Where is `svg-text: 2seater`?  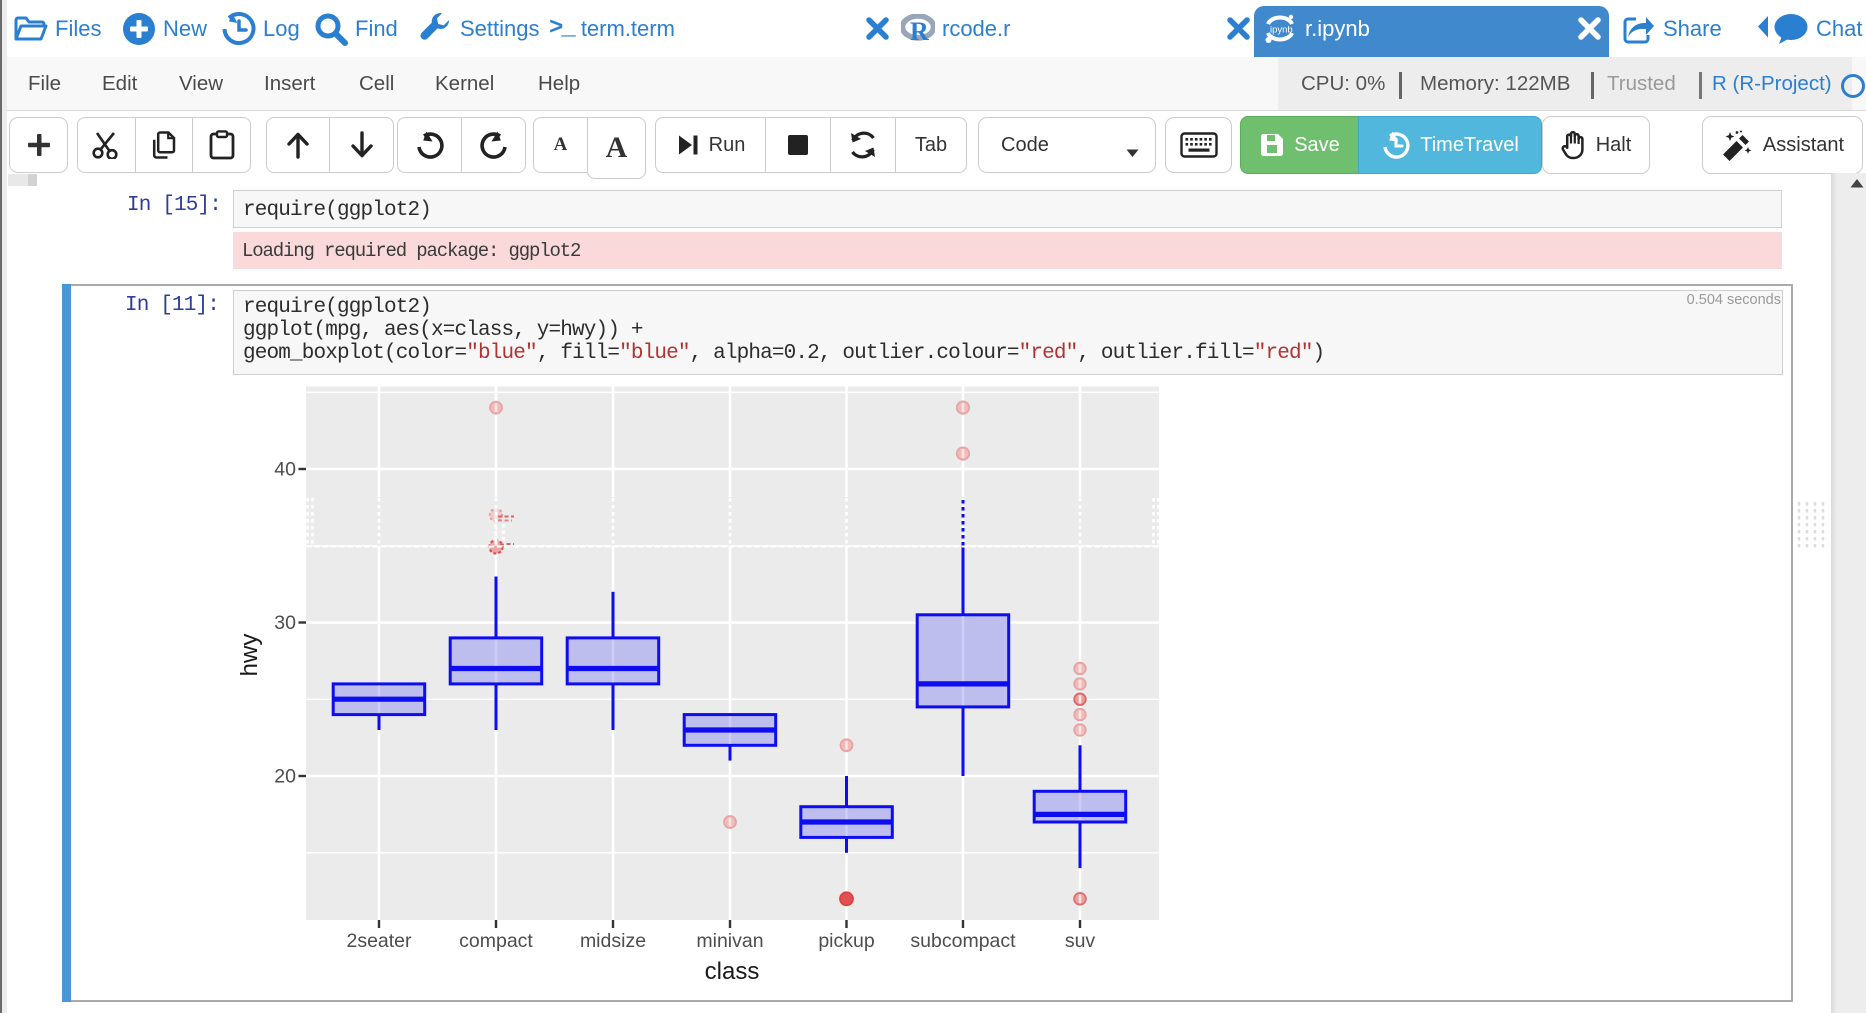 svg-text: 2seater is located at coordinates (379, 941).